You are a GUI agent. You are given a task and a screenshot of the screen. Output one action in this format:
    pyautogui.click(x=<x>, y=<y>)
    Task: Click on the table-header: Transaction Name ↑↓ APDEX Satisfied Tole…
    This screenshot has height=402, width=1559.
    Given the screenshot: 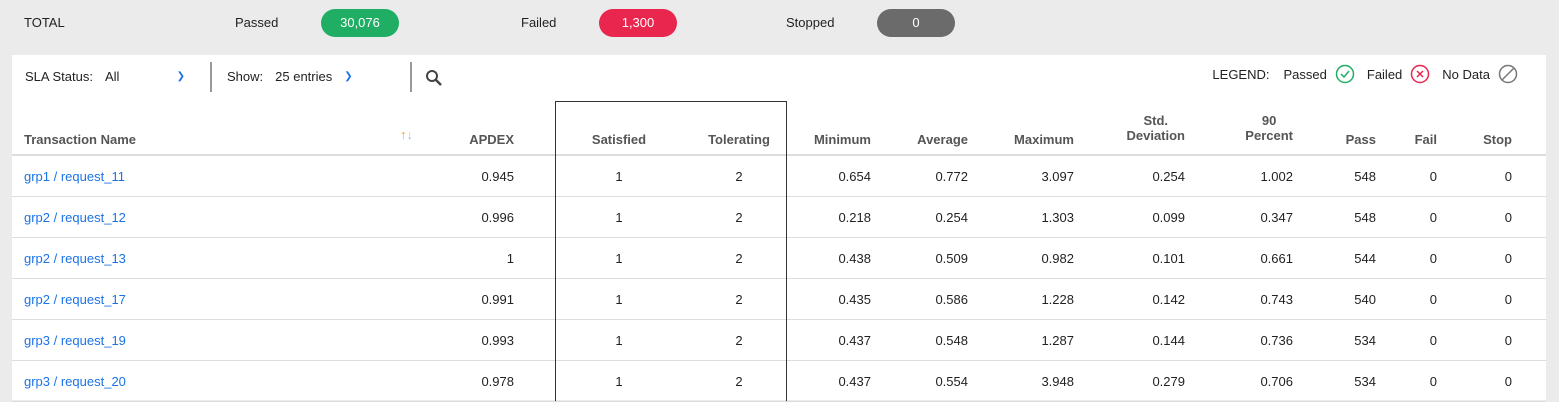 What is the action you would take?
    pyautogui.click(x=779, y=128)
    